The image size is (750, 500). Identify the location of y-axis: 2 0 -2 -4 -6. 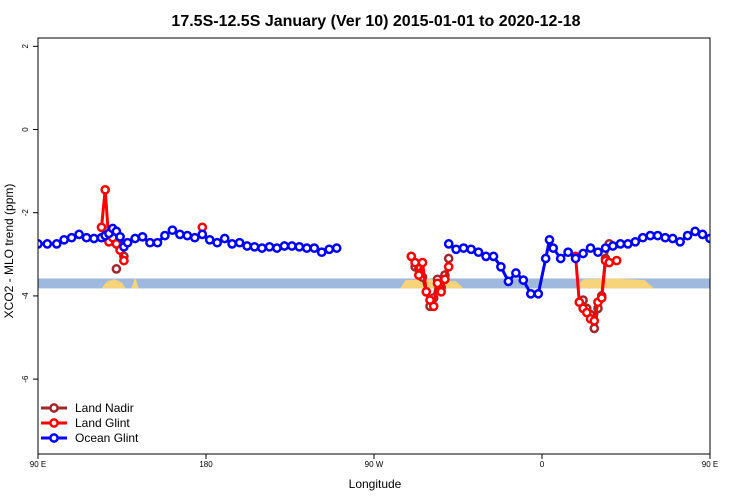
(29, 213).